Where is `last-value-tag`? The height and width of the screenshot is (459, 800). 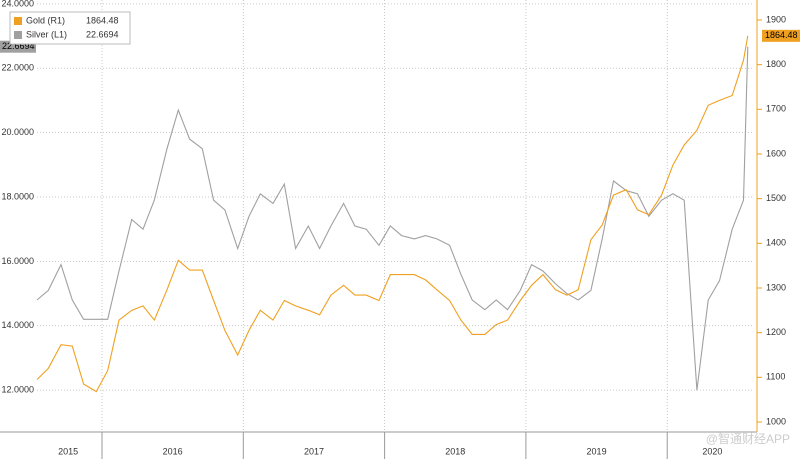 last-value-tag is located at coordinates (781, 35).